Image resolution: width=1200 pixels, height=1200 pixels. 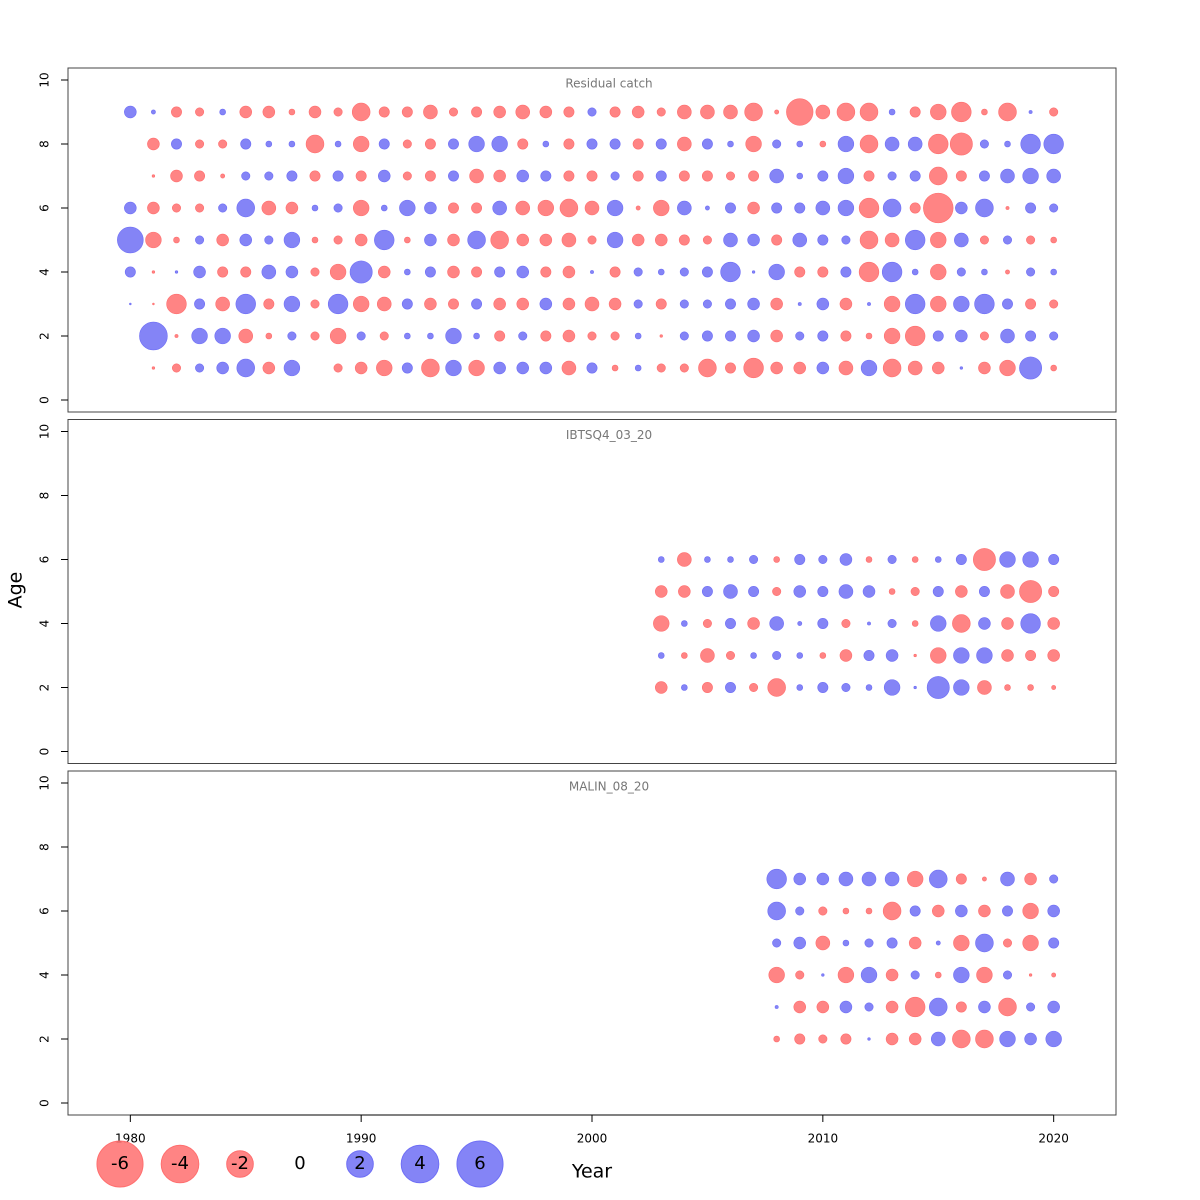 What do you see at coordinates (16, 590) in the screenshot?
I see `y-axis-label: Age` at bounding box center [16, 590].